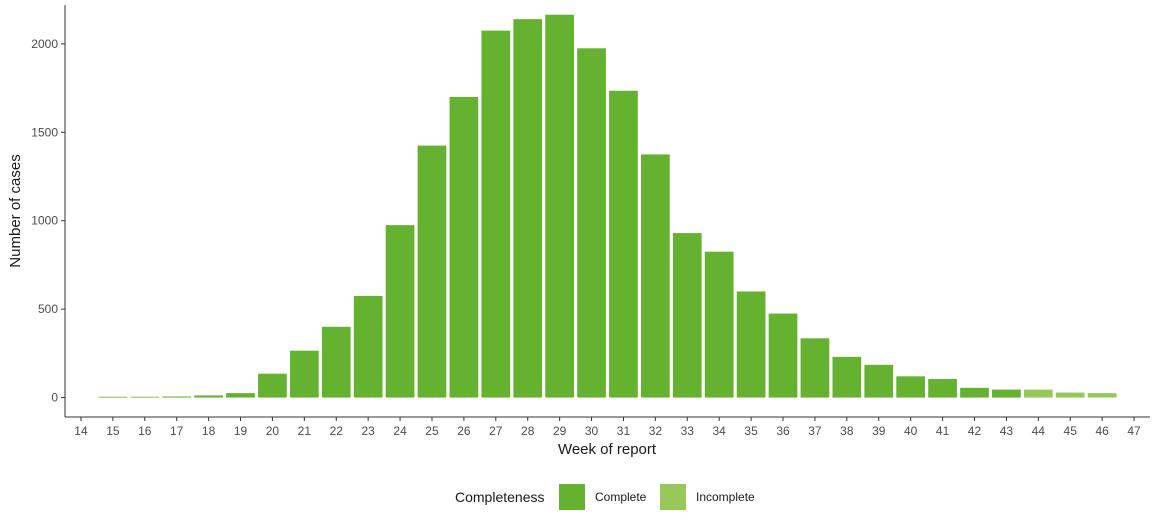  I want to click on x-tick-label: 14, so click(81, 431).